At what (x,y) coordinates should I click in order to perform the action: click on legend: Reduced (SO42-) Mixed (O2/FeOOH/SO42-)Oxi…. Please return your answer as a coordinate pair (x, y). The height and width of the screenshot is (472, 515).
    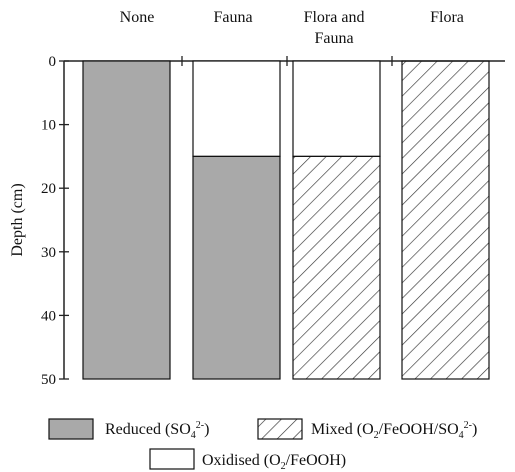
    Looking at the image, I should click on (262, 445).